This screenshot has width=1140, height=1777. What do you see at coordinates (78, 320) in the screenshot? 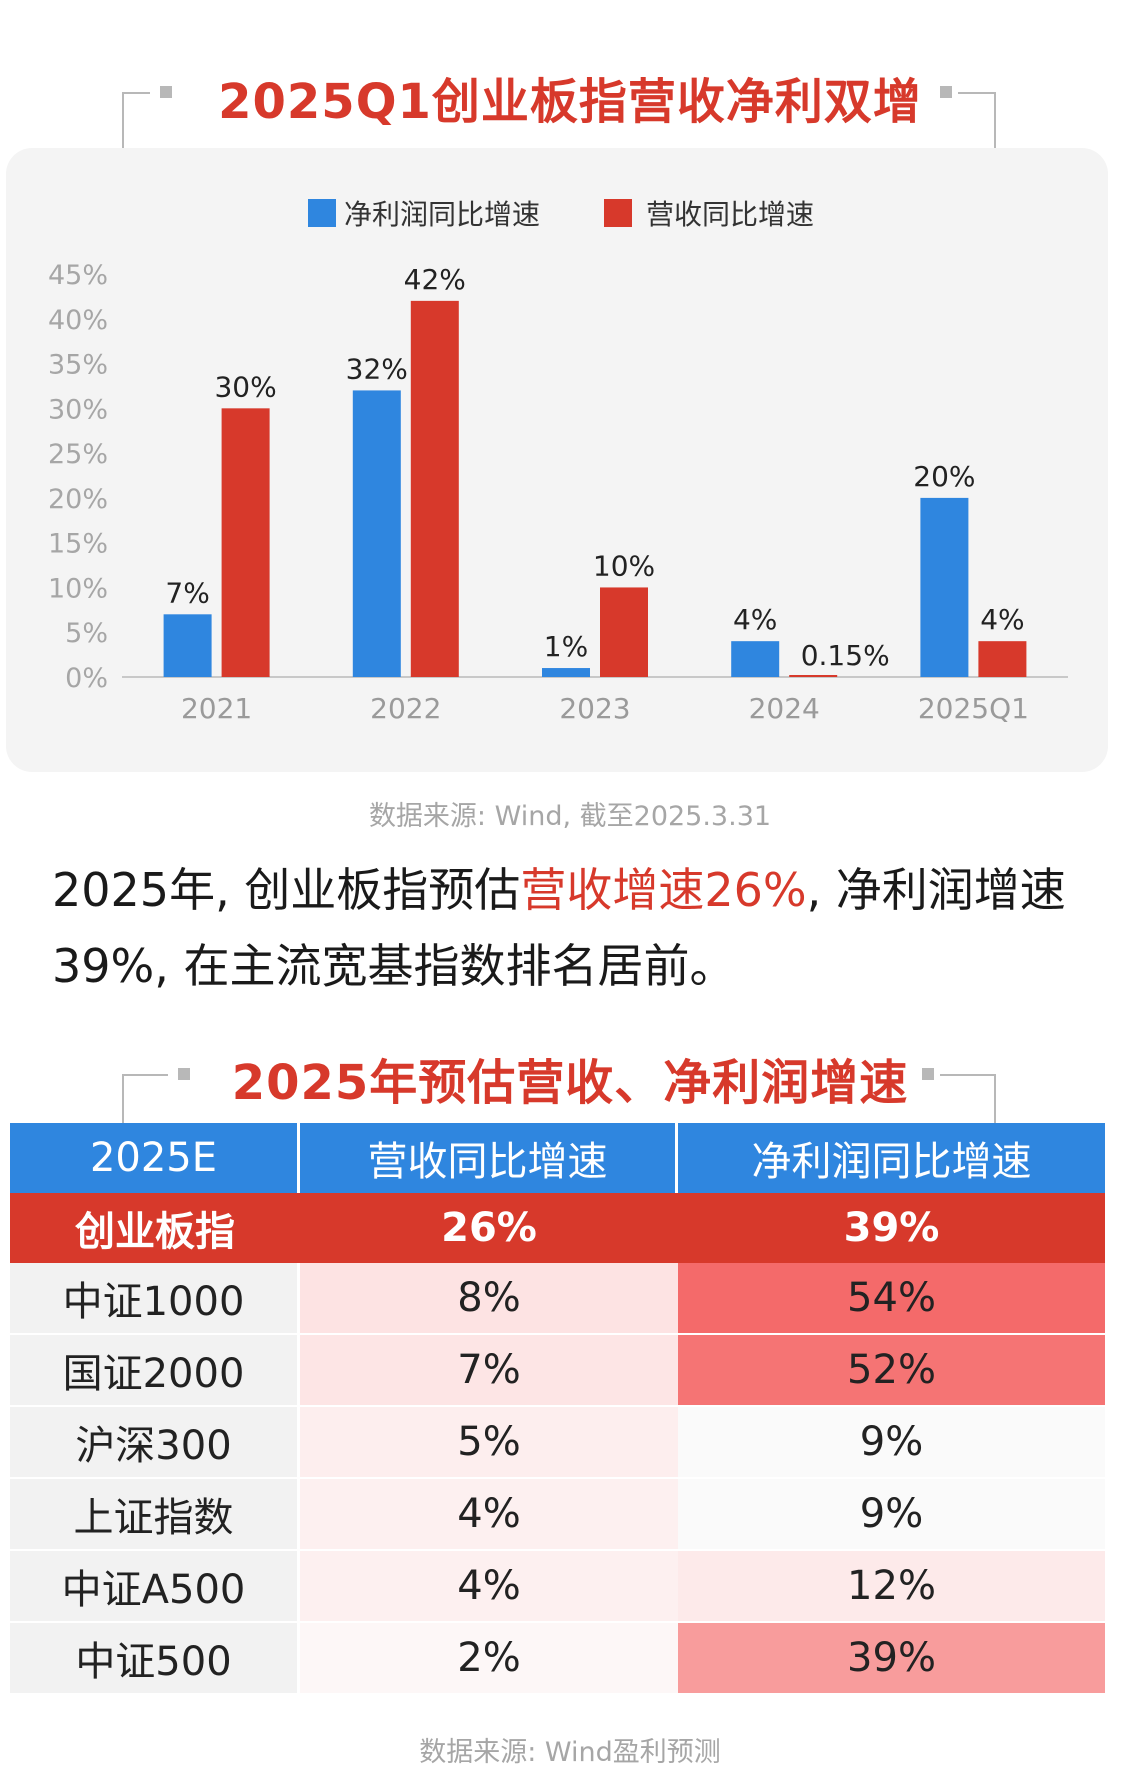
I see `y-tick-label: 40%` at bounding box center [78, 320].